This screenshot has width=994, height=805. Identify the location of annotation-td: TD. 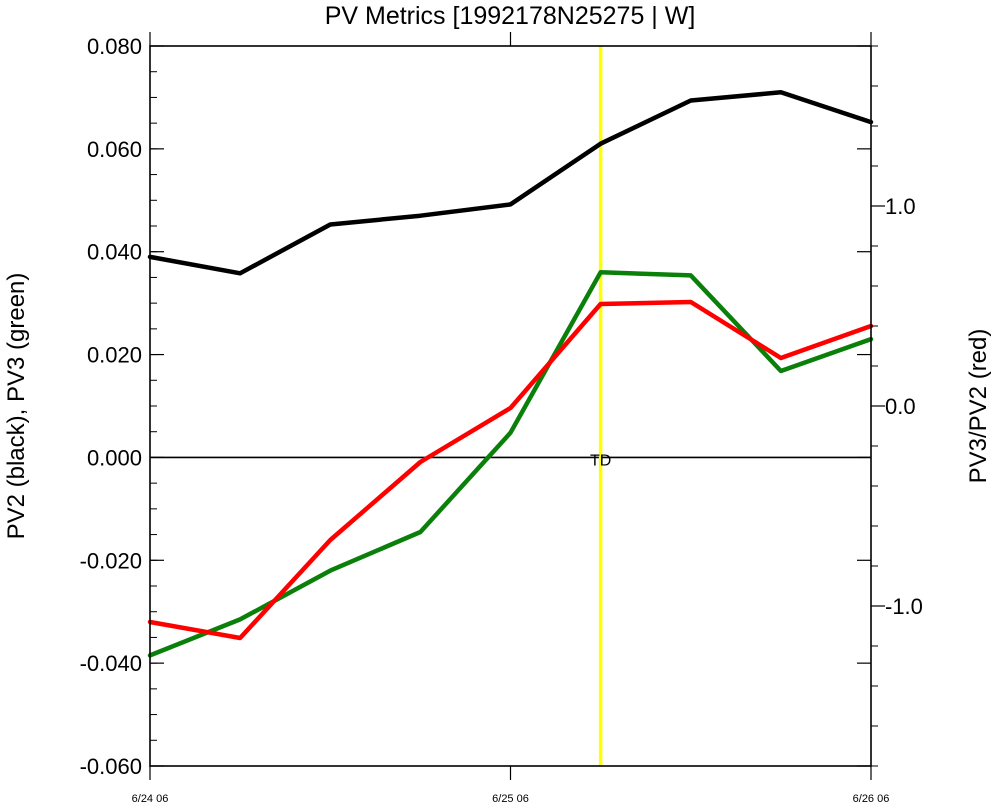
(600, 460).